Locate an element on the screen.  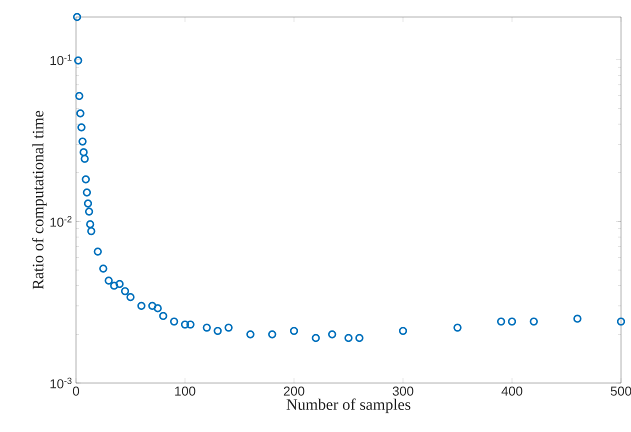
y-tick-label: 10$^{-2}$ is located at coordinates (61, 221).